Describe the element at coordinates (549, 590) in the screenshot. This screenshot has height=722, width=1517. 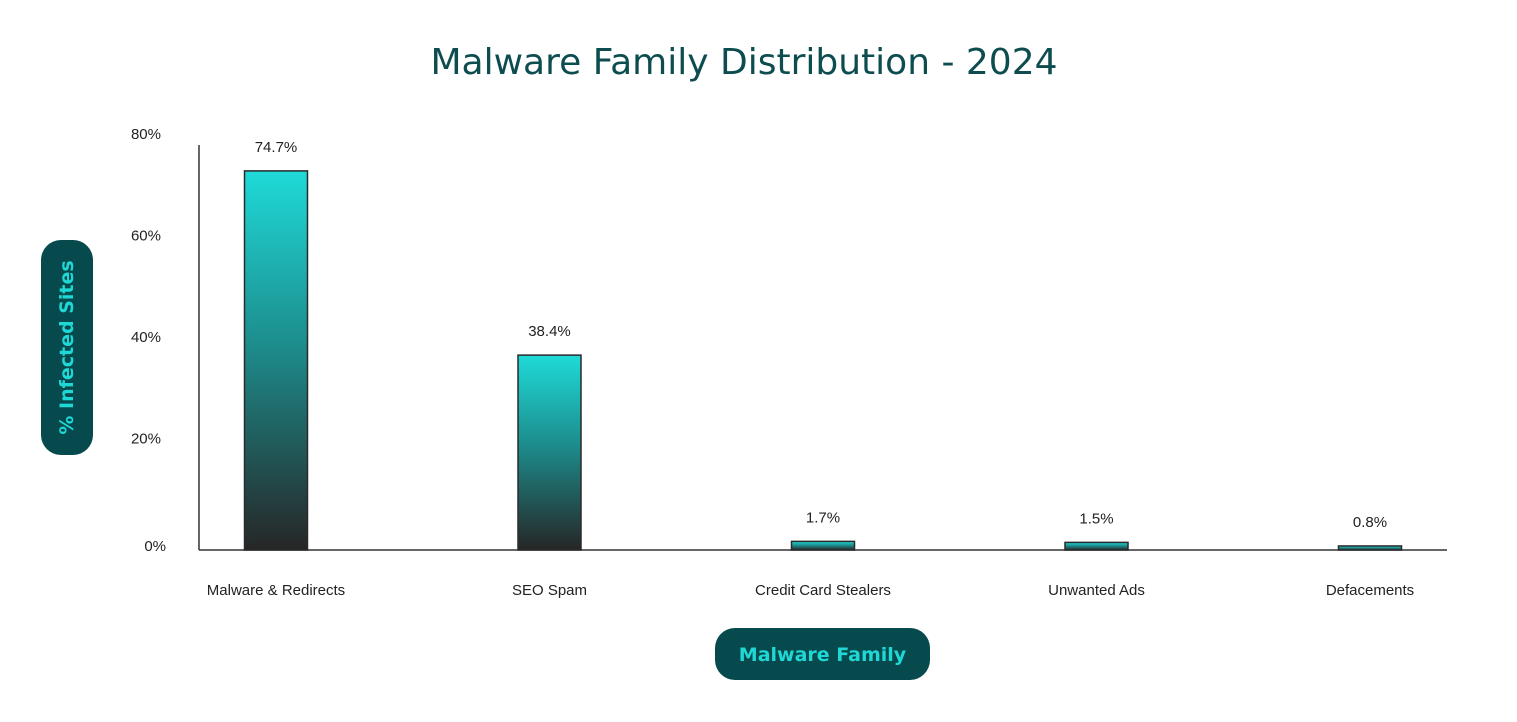
I see `x-tick-label: SEO Spam` at that location.